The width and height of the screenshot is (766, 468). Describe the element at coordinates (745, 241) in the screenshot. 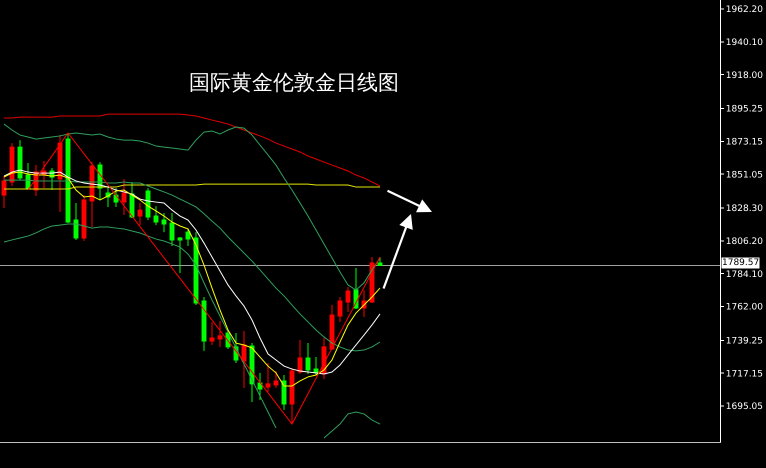

I see `y-tick-label: 1806.20` at that location.